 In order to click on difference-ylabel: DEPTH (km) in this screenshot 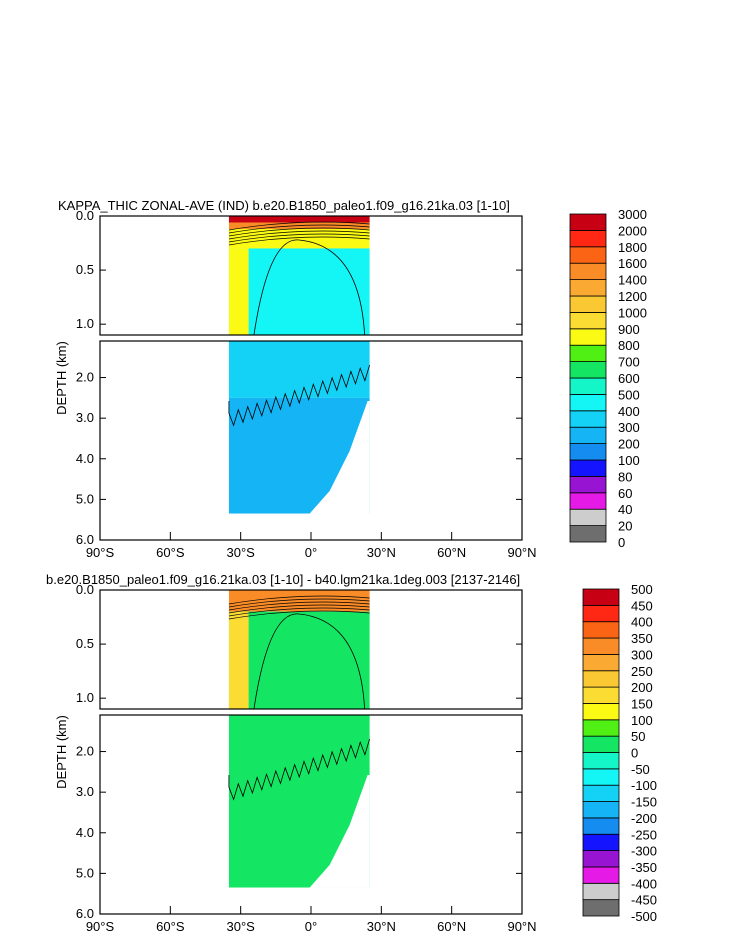, I will do `click(61, 752)`.